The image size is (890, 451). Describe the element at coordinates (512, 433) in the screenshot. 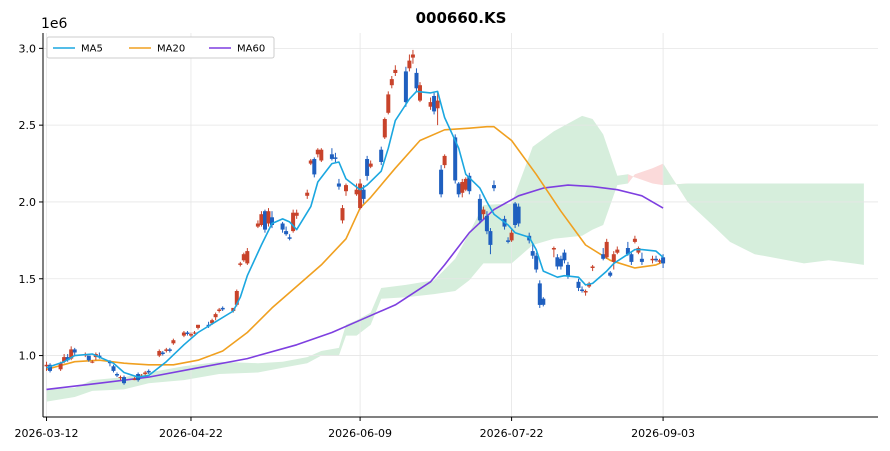

I see `x-tick-label: 2026-07-22` at that location.